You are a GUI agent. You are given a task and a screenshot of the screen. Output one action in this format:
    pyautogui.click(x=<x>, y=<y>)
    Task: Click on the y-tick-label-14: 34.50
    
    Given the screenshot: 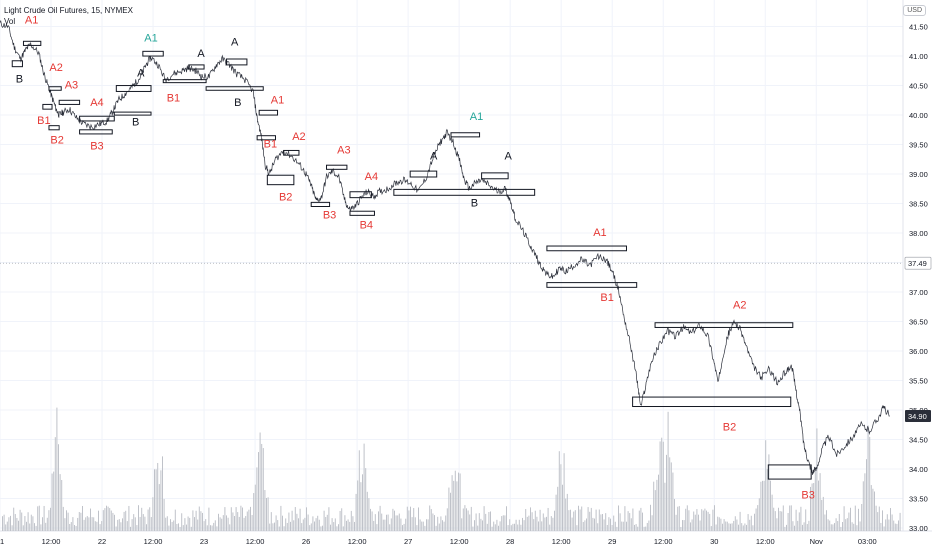 What is the action you would take?
    pyautogui.click(x=918, y=440)
    